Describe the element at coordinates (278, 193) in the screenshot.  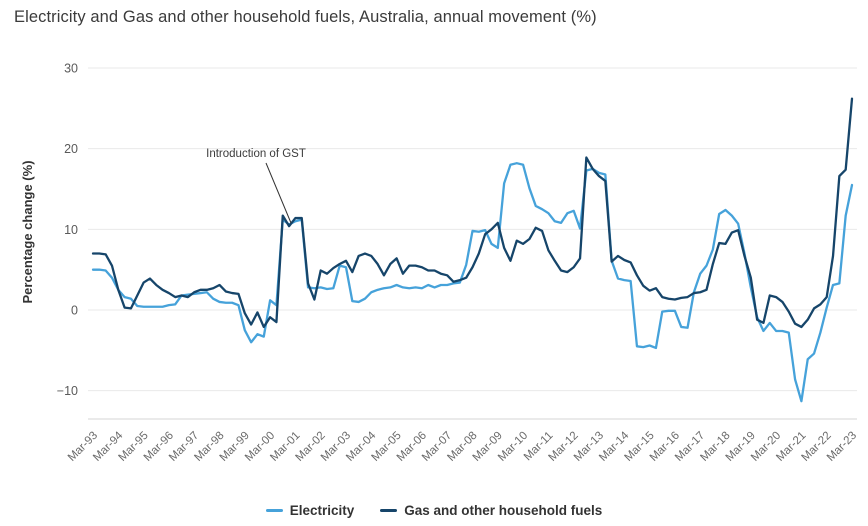
I see `gst-annotation-leader-line` at that location.